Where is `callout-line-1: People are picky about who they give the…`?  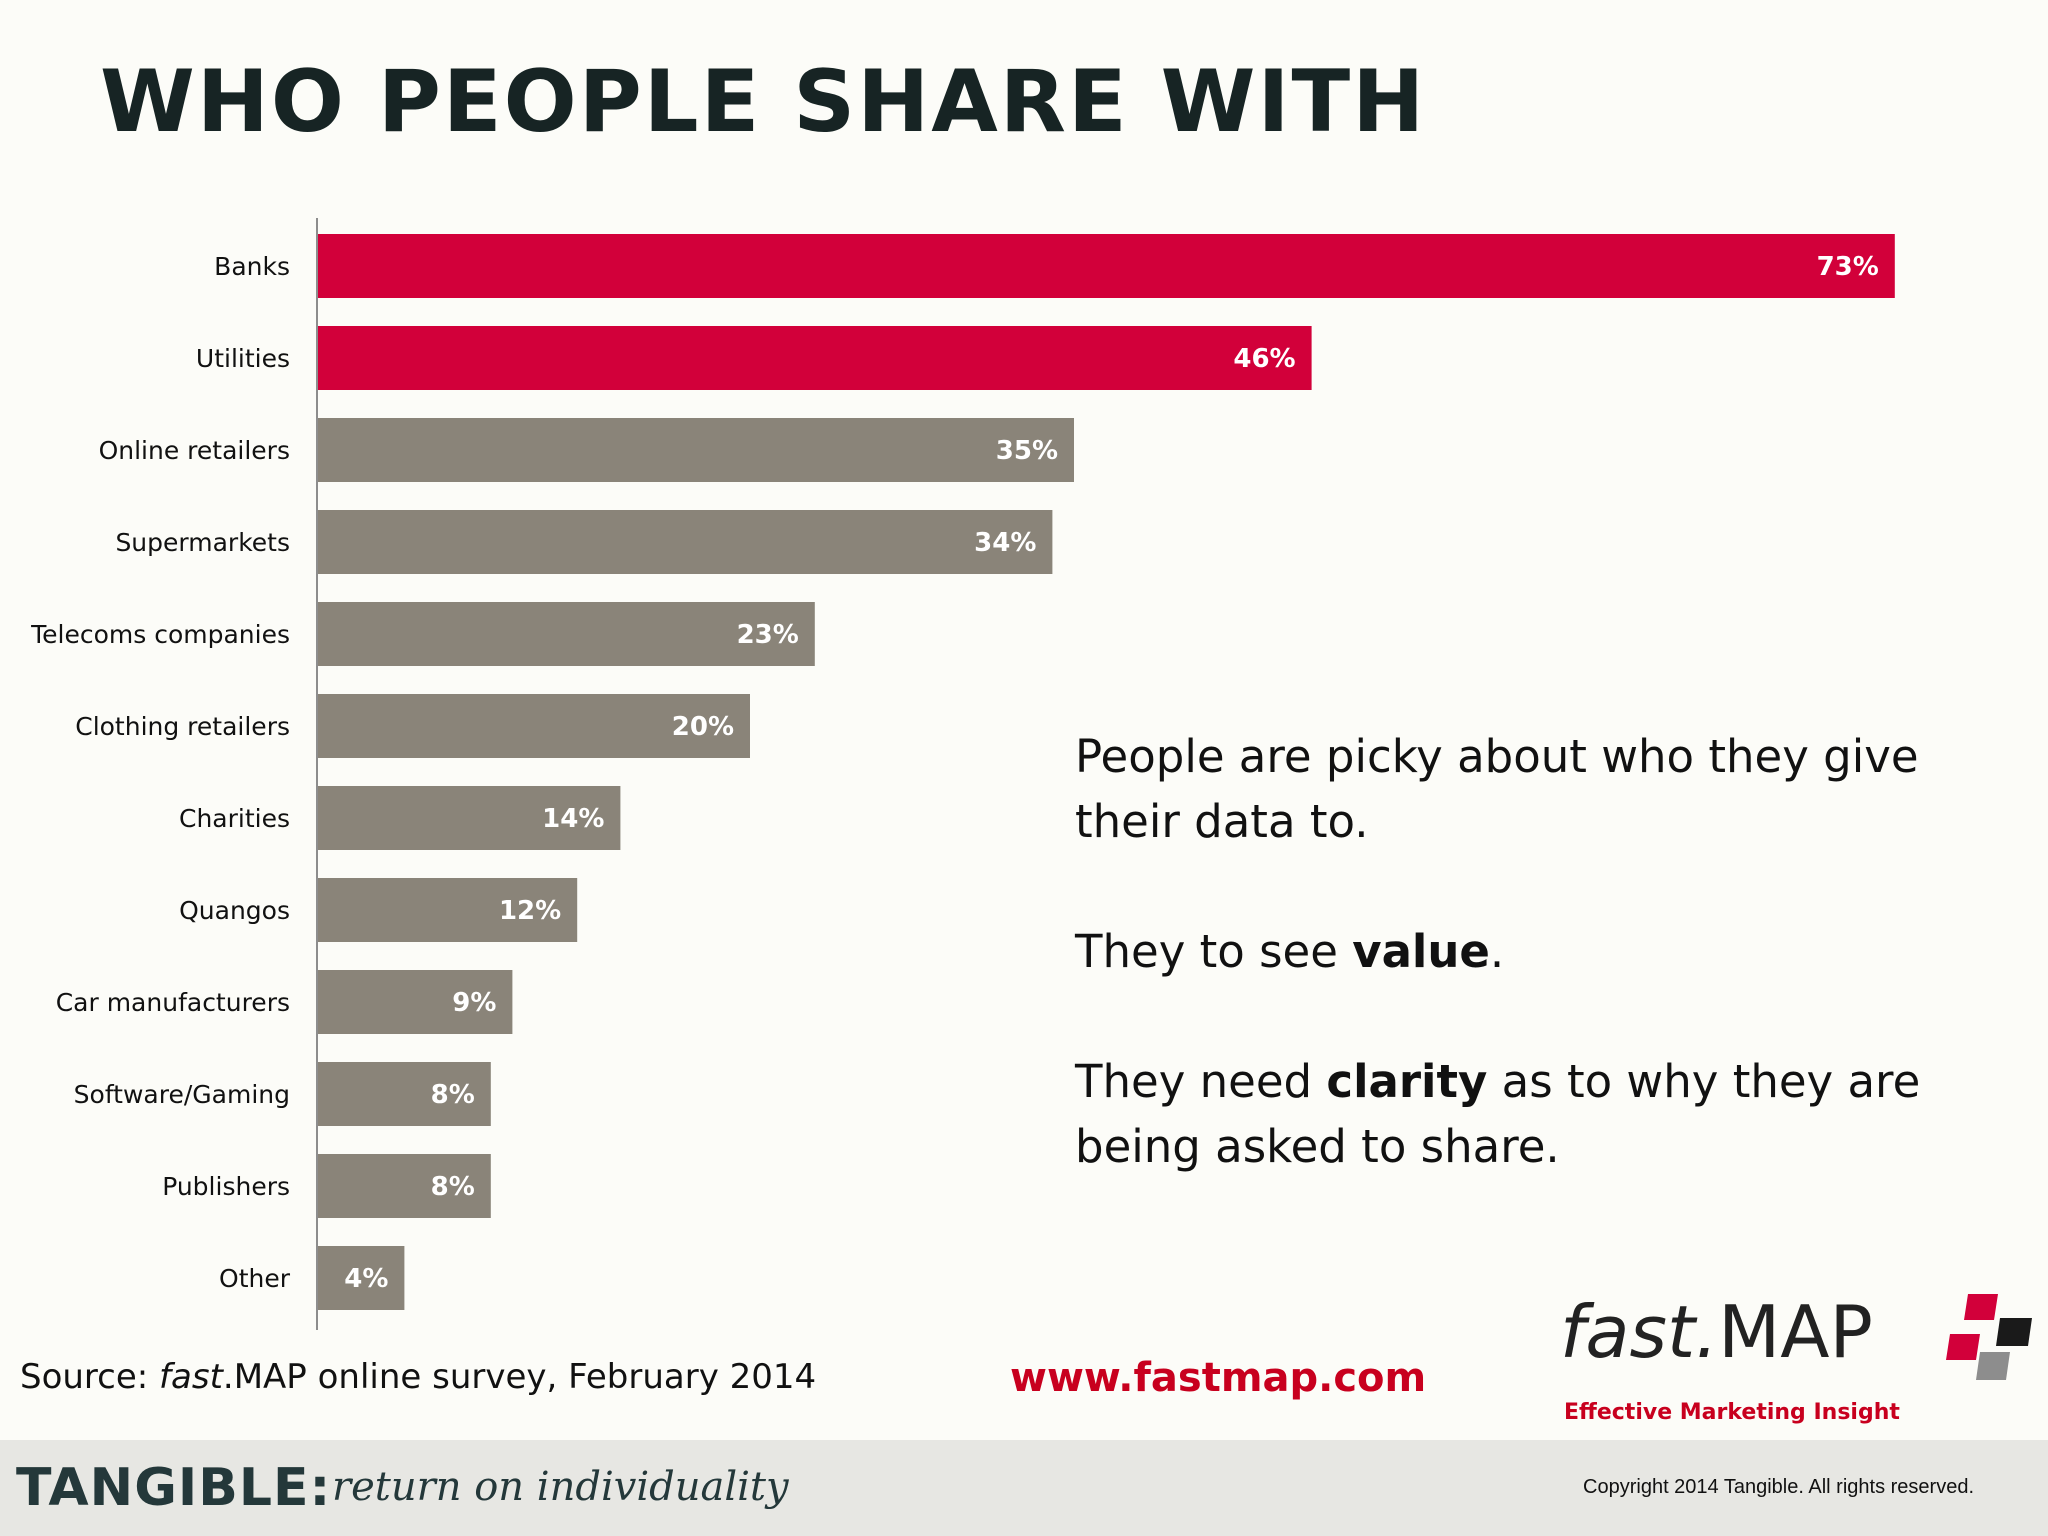
callout-line-1: People are picky about who they give the… is located at coordinates (1497, 789).